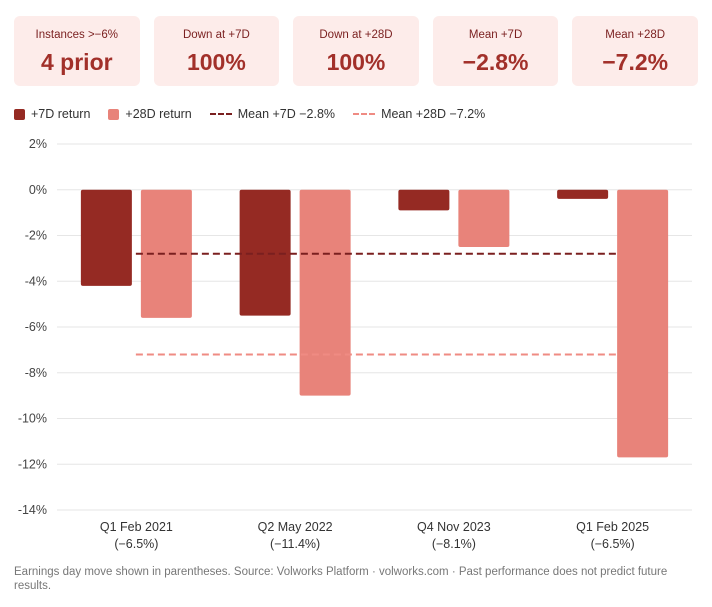 This screenshot has height=607, width=712. I want to click on legend-item-mean-7d: Mean +7D −2.8%, so click(272, 114).